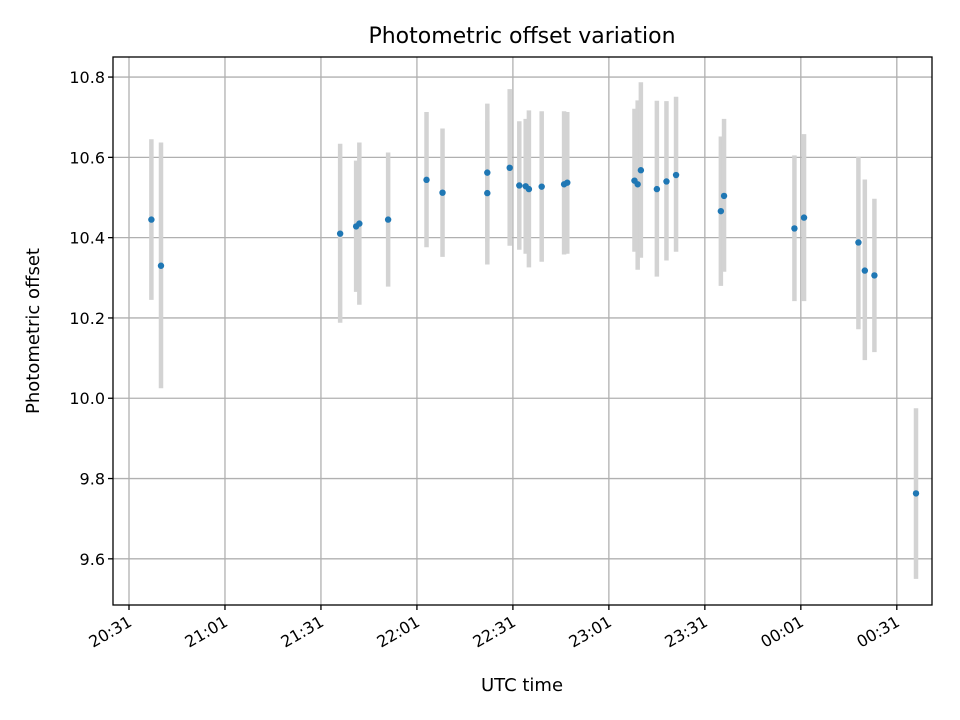 The image size is (960, 720). Describe the element at coordinates (493, 632) in the screenshot. I see `x-tick-label: 22:31` at that location.